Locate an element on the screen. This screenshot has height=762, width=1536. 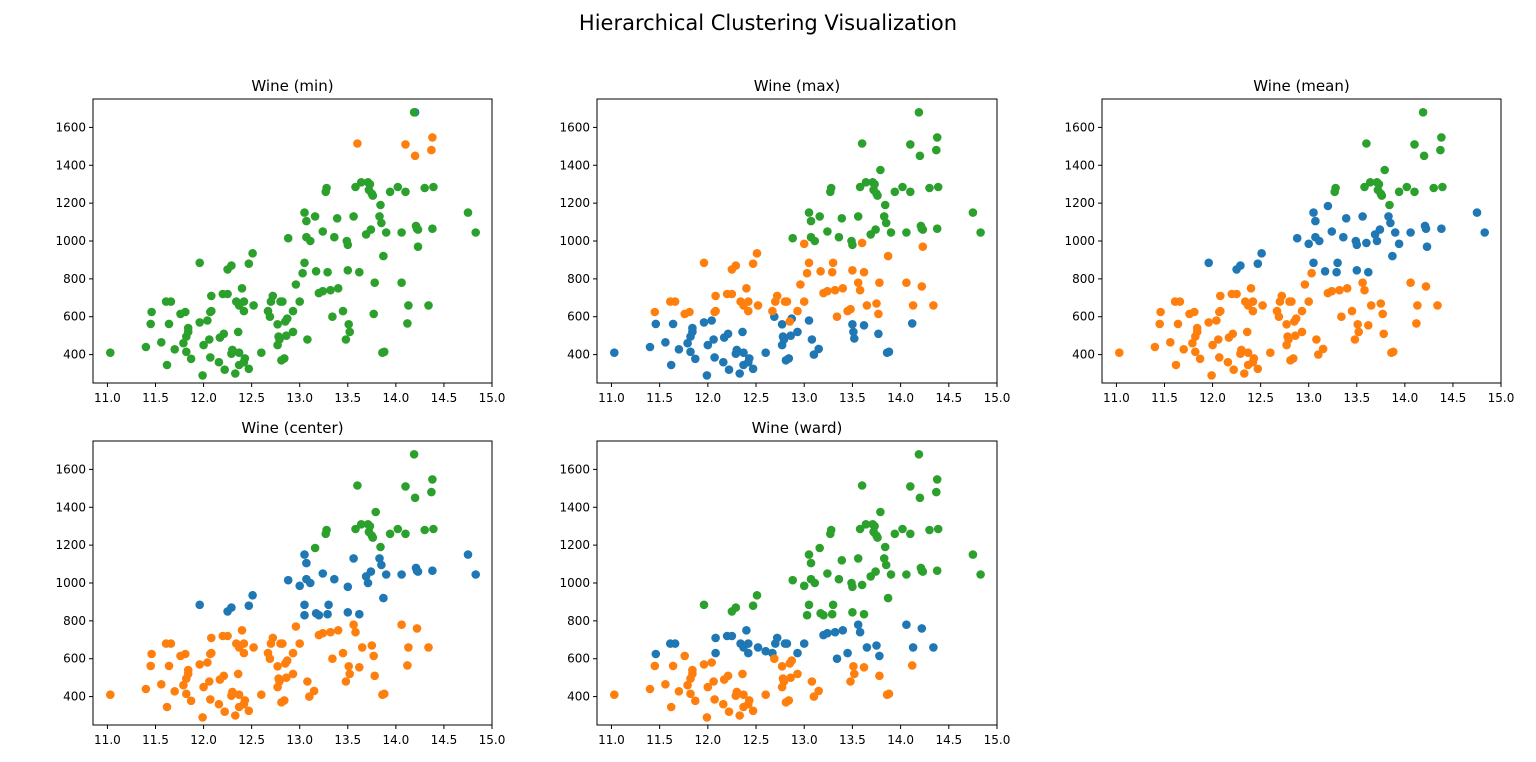
x-tick-label: 12.0 is located at coordinates (203, 398).